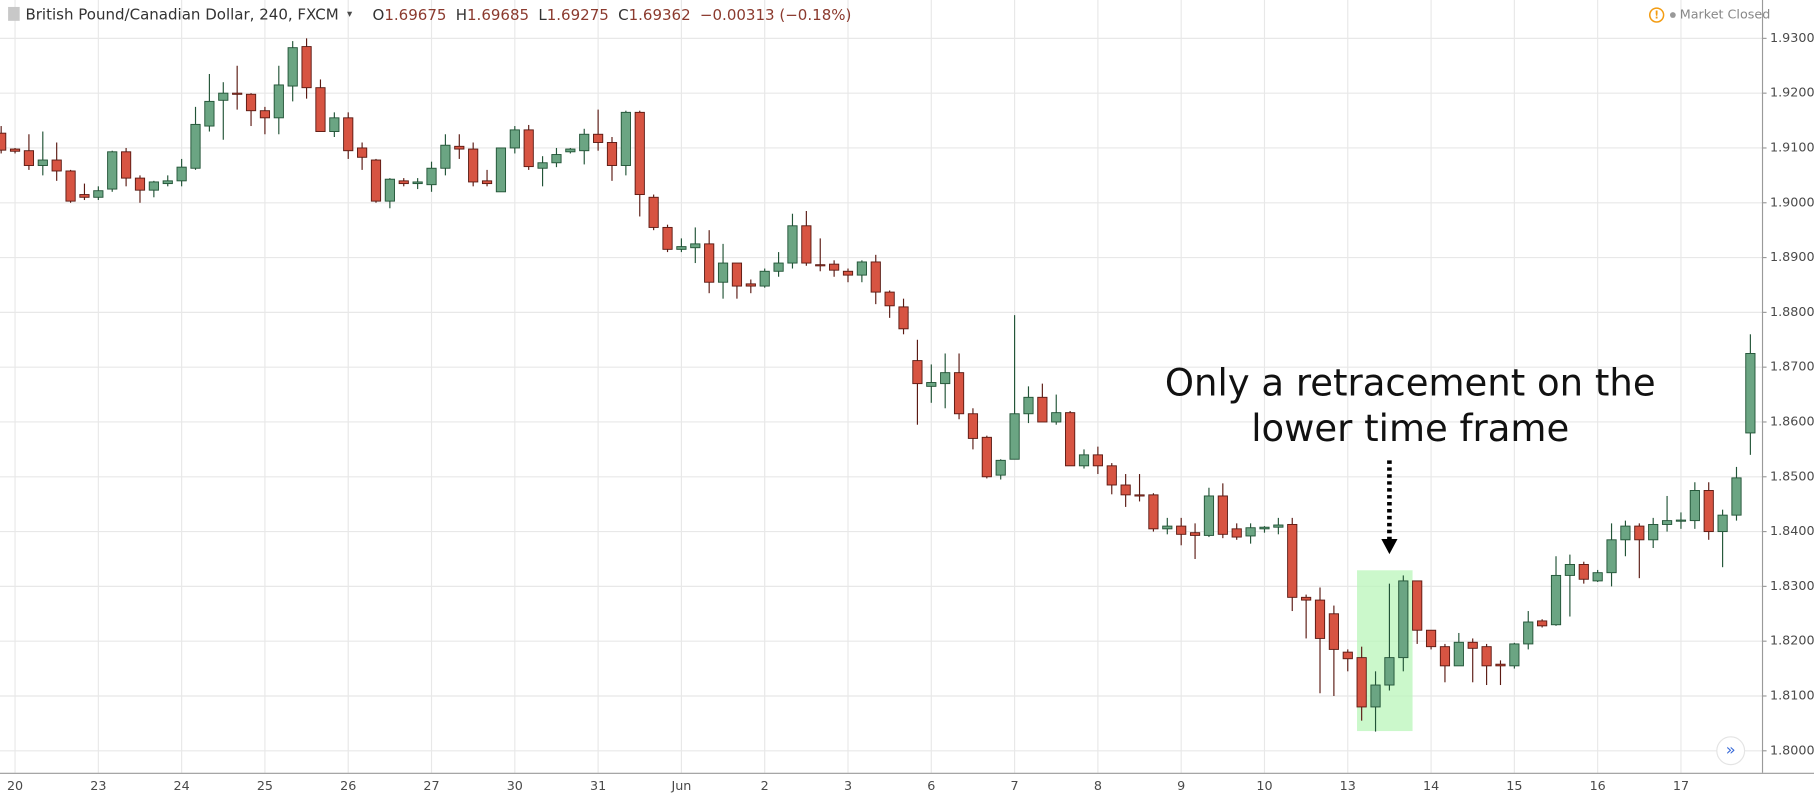 Image resolution: width=1814 pixels, height=797 pixels. Describe the element at coordinates (14, 13) in the screenshot. I see `symbol-icon` at that location.